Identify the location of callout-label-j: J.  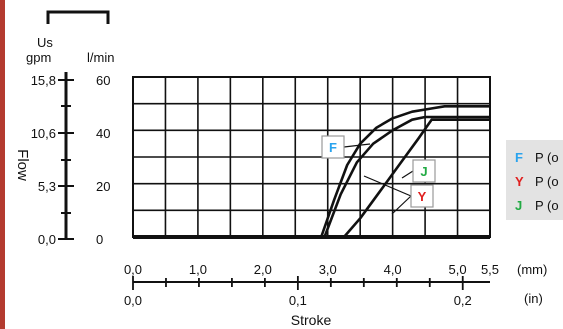
(423, 171).